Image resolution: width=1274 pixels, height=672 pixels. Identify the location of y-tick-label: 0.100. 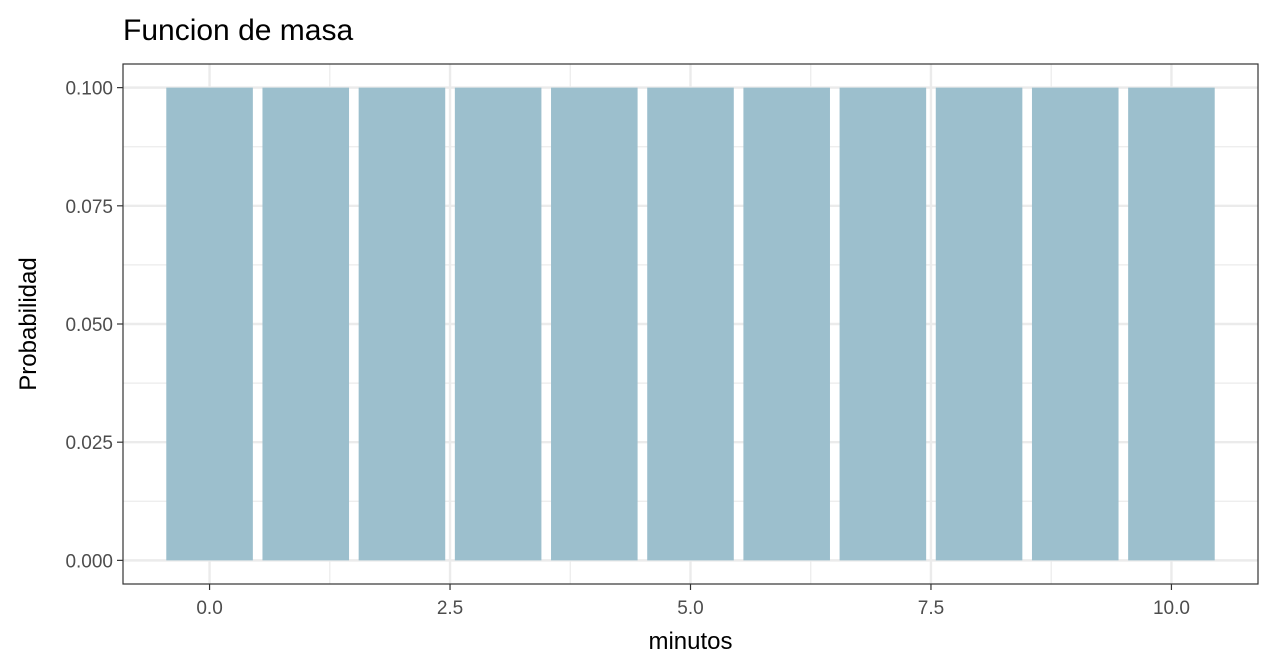
(89, 89).